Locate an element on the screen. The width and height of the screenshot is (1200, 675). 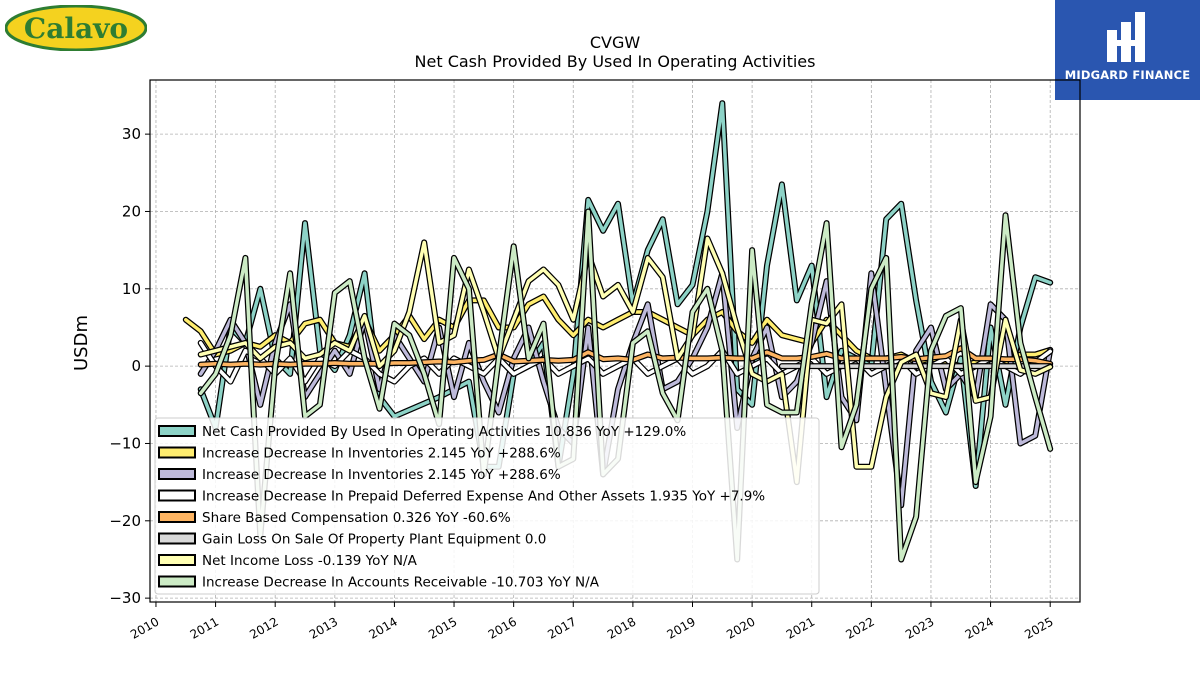
x-tick-label: 2022 is located at coordinates (859, 627).